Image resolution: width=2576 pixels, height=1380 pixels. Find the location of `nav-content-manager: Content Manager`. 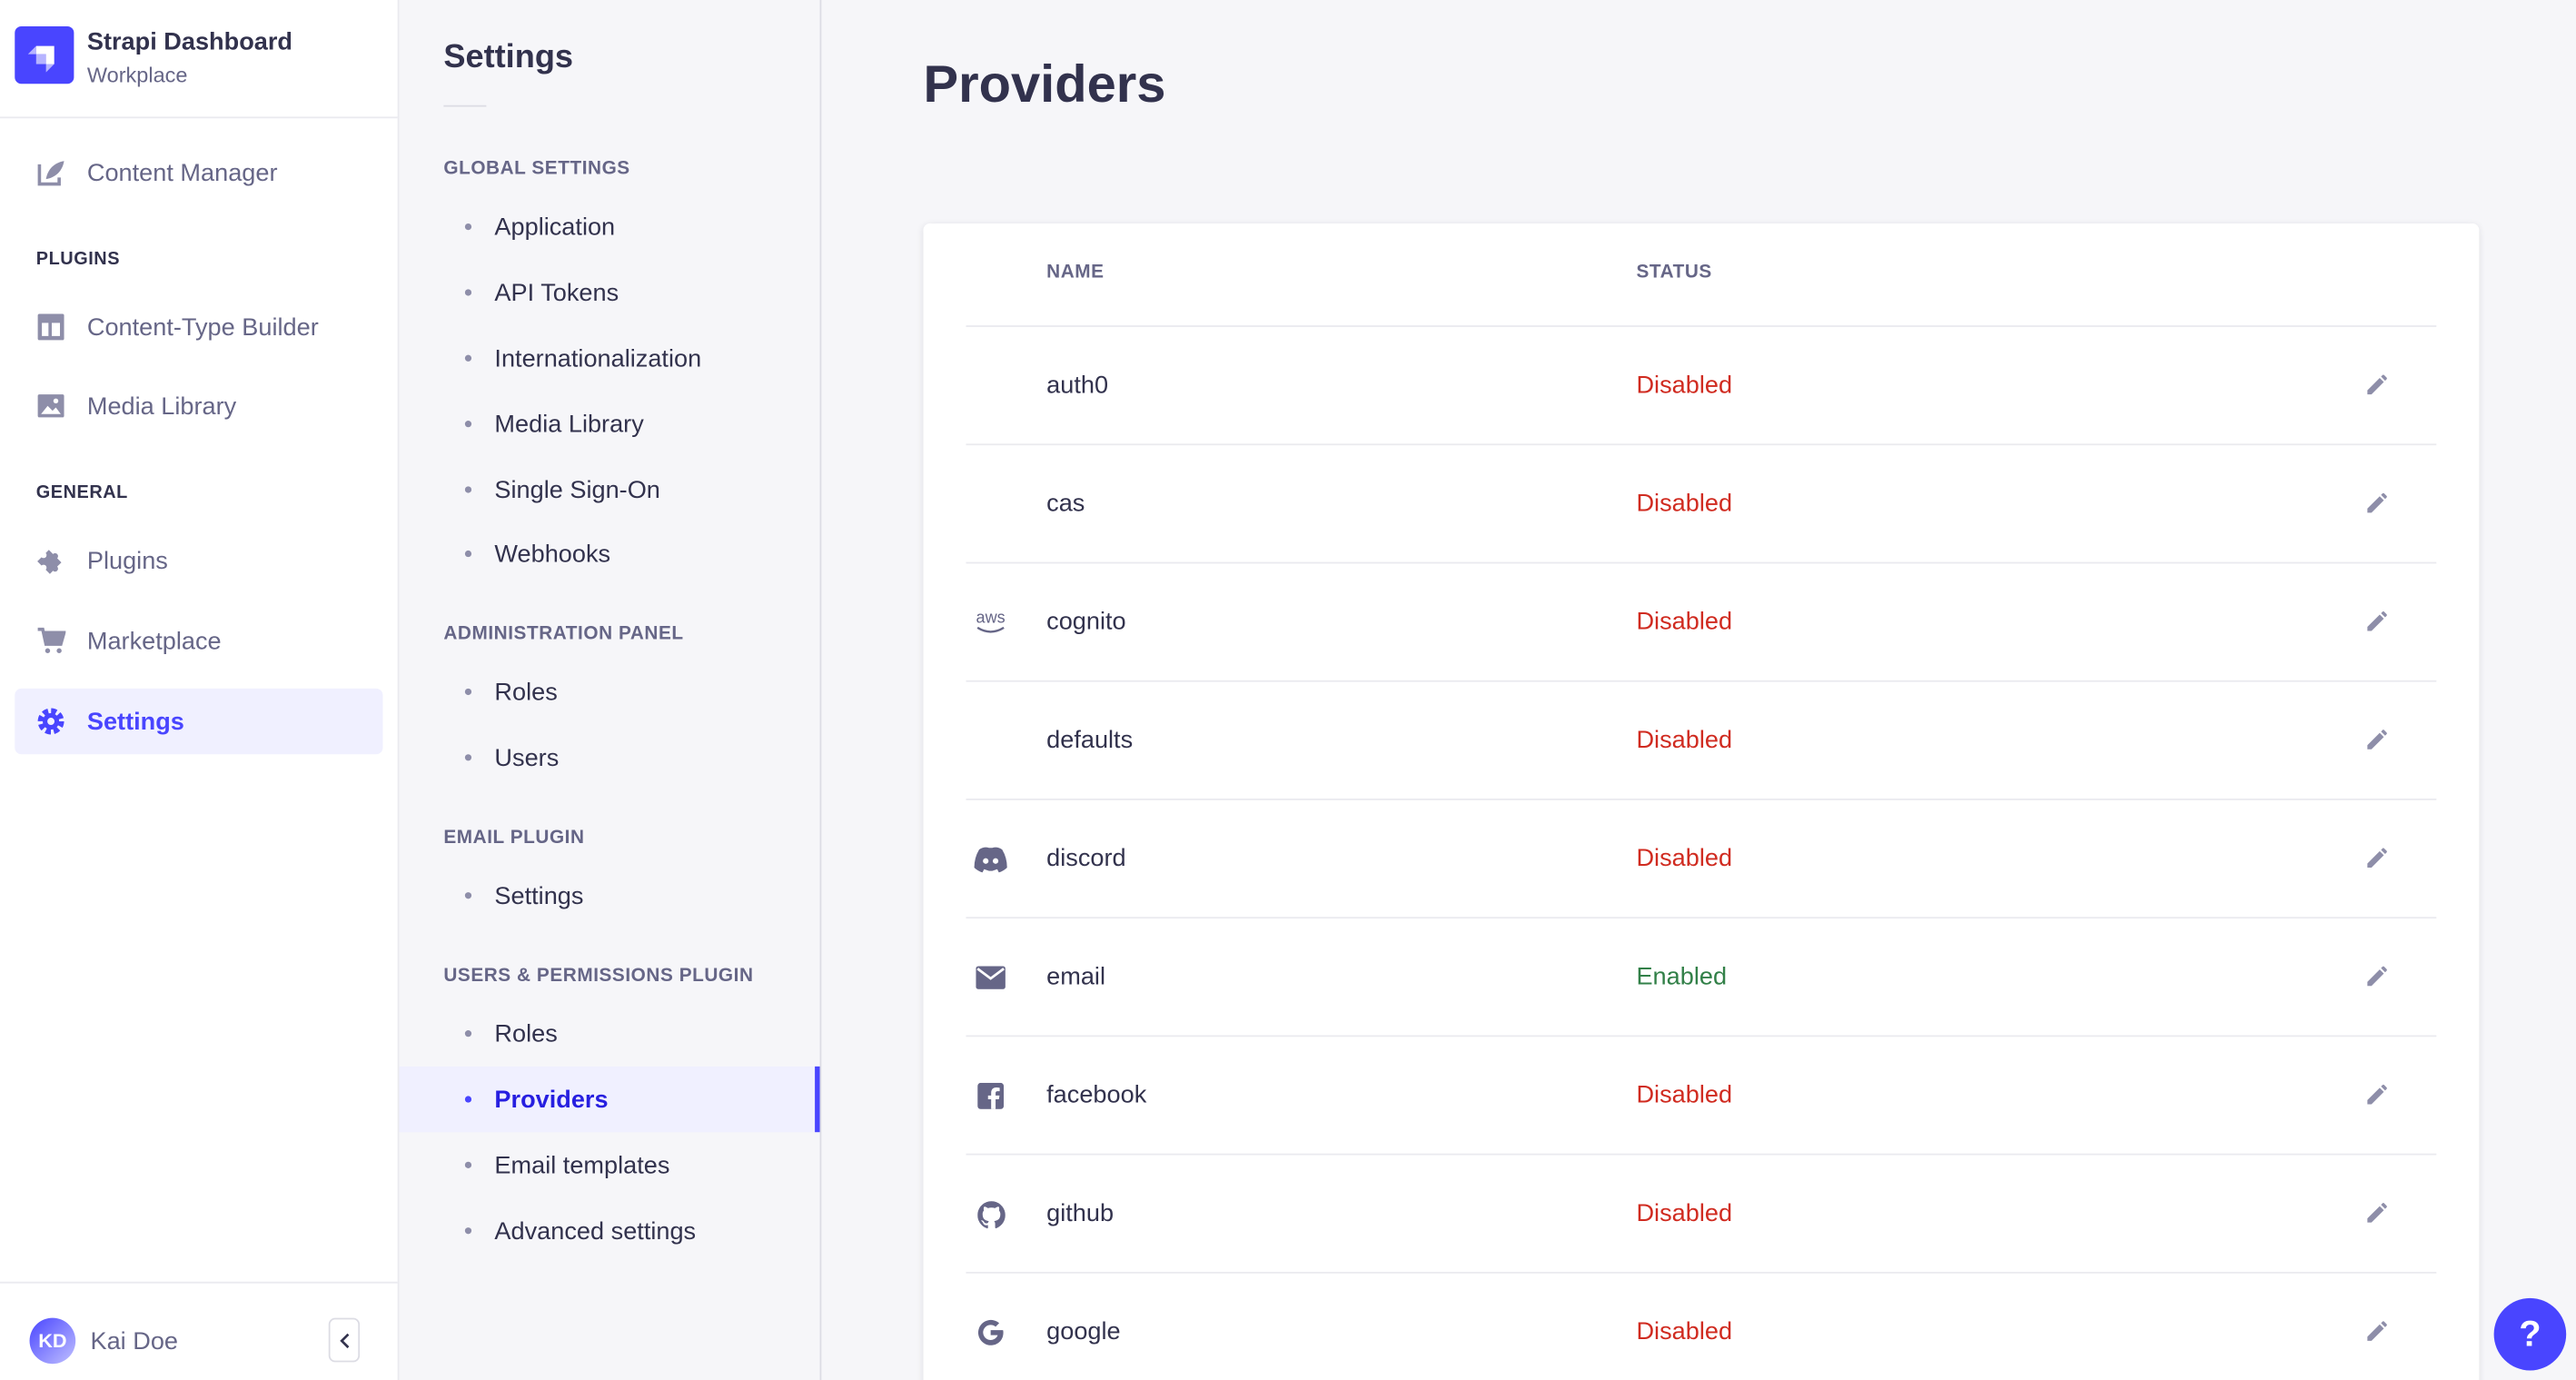

nav-content-manager: Content Manager is located at coordinates (198, 172).